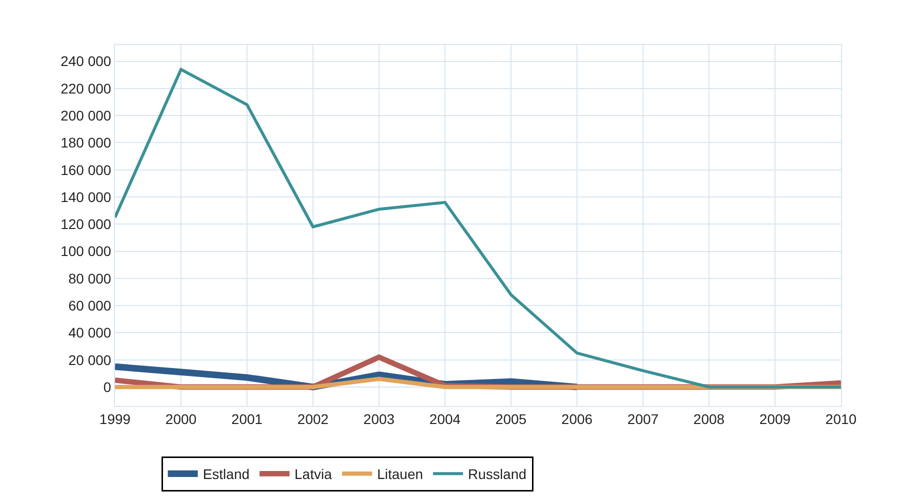  What do you see at coordinates (90, 278) in the screenshot?
I see `y-tick-label: 80 000` at bounding box center [90, 278].